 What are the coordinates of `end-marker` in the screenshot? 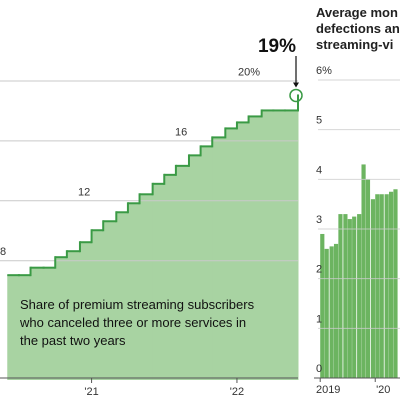 It's located at (296, 95).